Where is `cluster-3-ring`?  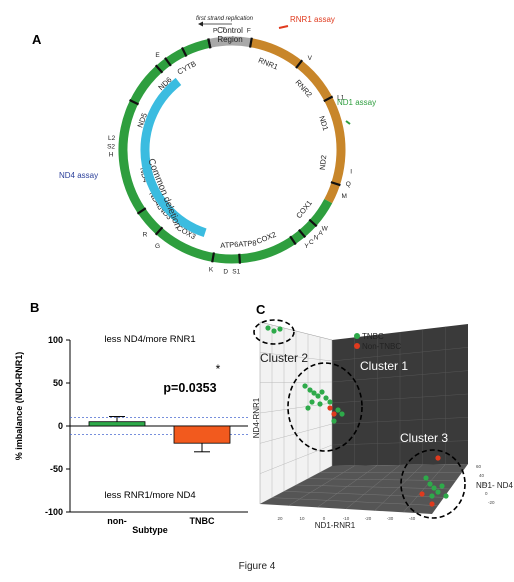 cluster-3-ring is located at coordinates (433, 484).